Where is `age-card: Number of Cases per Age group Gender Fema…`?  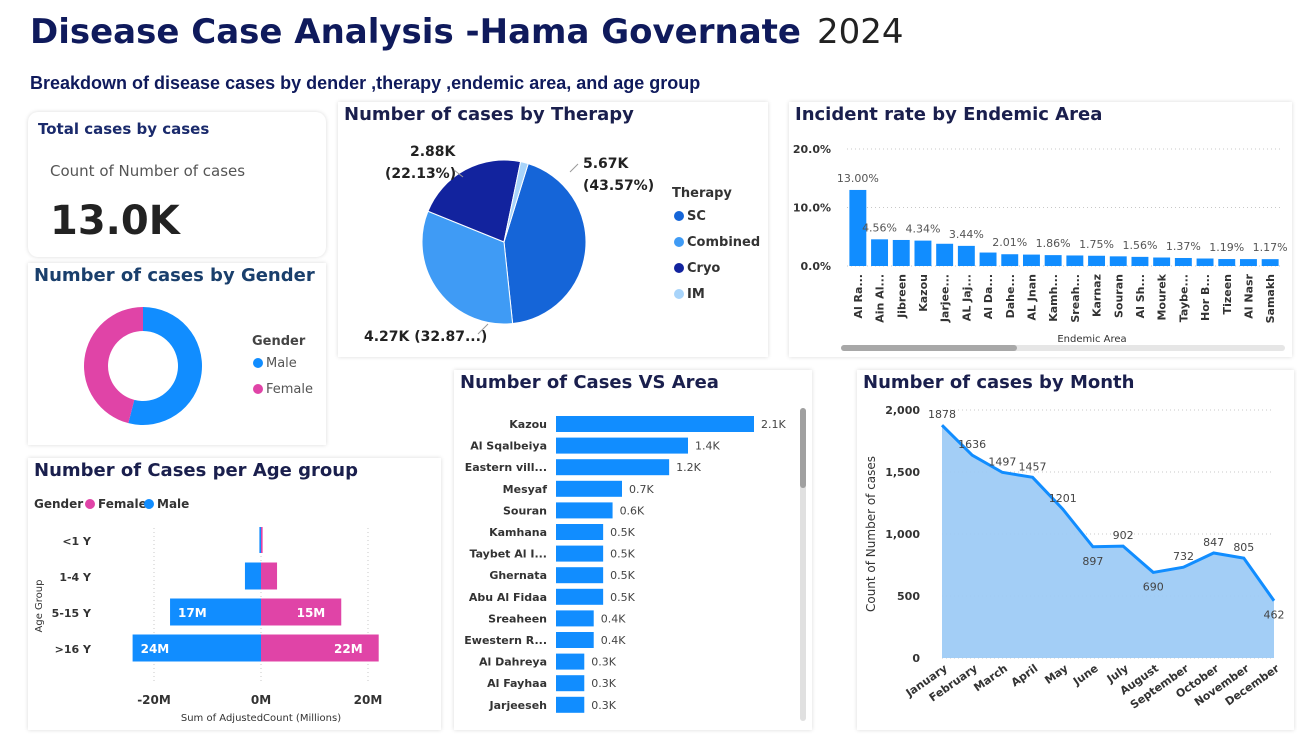 age-card: Number of Cases per Age group Gender Fema… is located at coordinates (234, 594).